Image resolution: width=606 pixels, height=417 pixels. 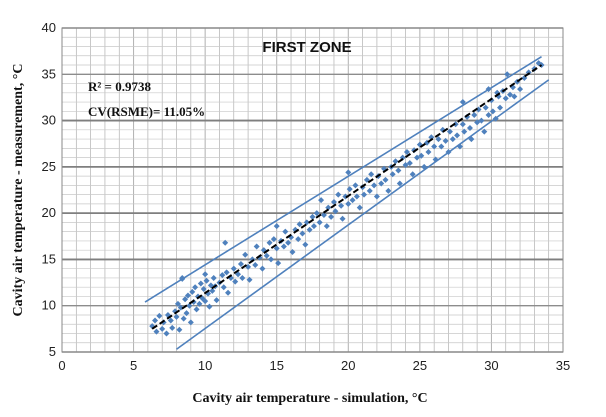 What do you see at coordinates (61, 365) in the screenshot?
I see `x-tick-label: 0` at bounding box center [61, 365].